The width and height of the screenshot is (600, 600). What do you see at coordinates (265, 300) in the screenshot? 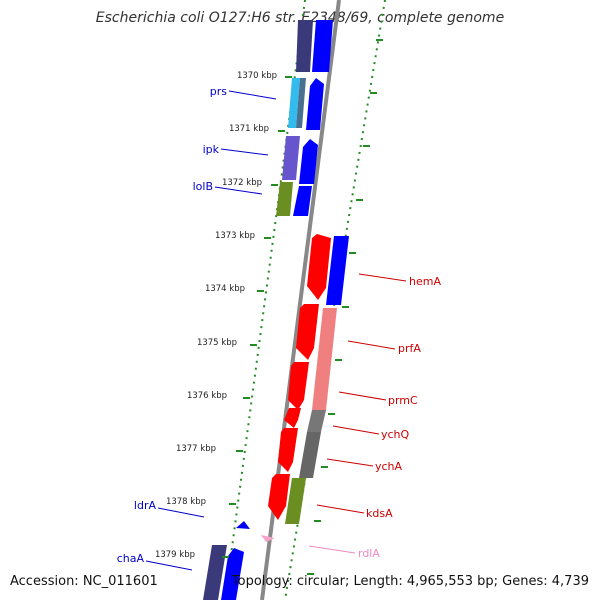
I see `left-tick-ring` at bounding box center [265, 300].